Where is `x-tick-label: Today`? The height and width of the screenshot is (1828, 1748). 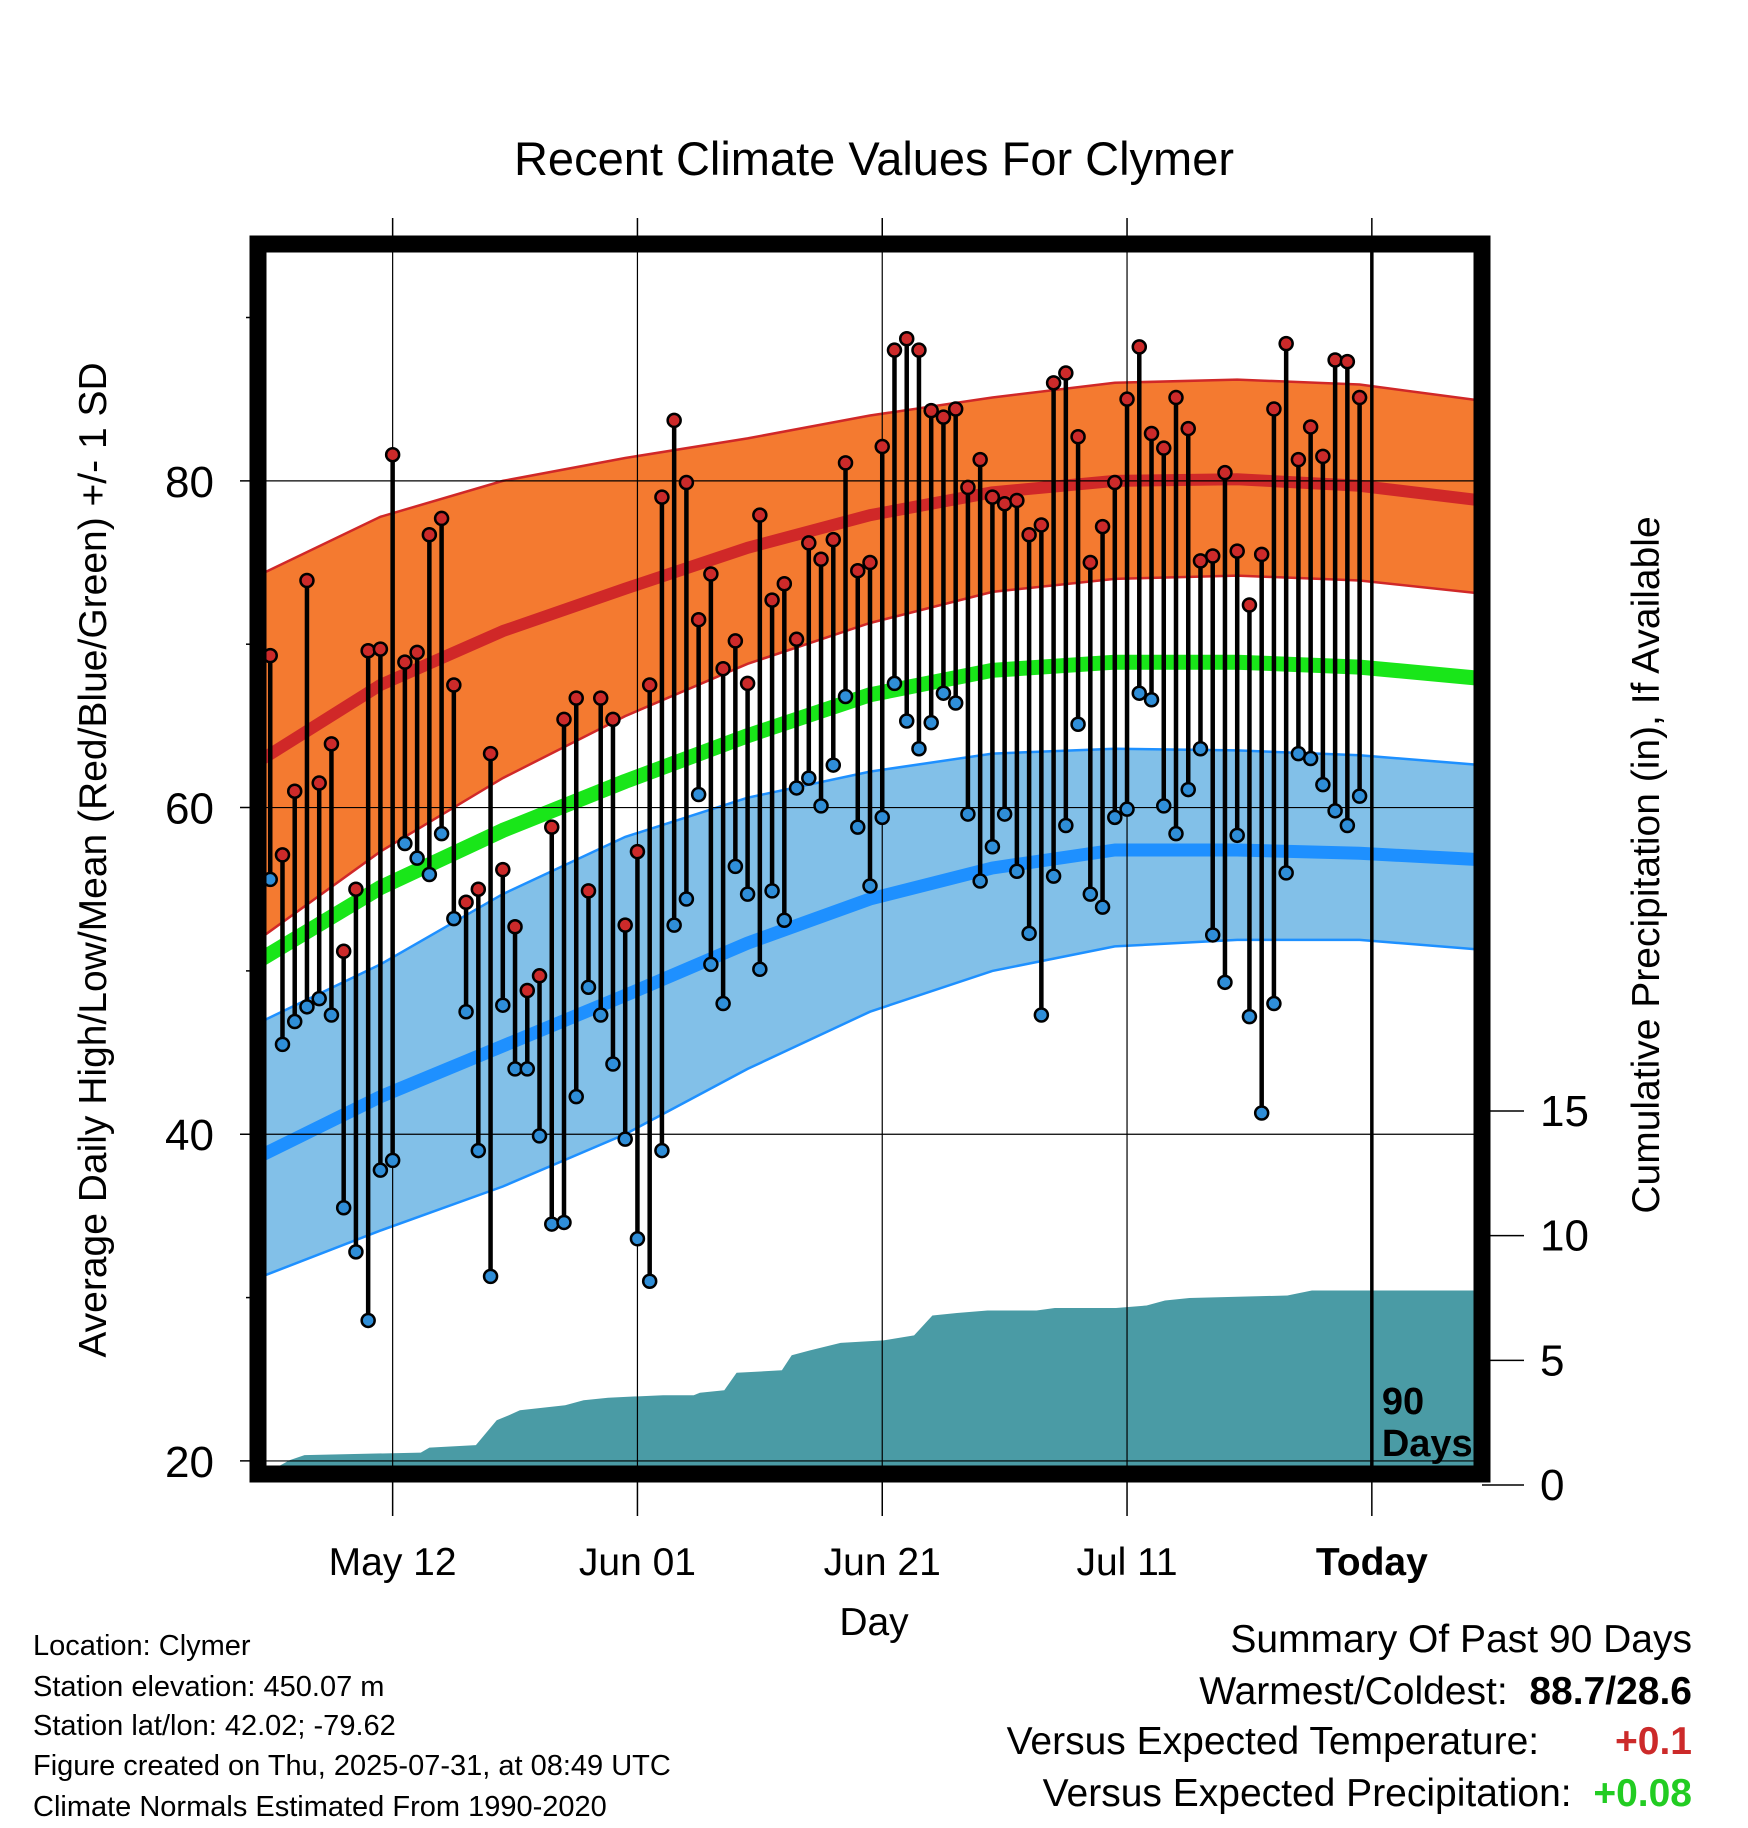
x-tick-label: Today is located at coordinates (1372, 1562).